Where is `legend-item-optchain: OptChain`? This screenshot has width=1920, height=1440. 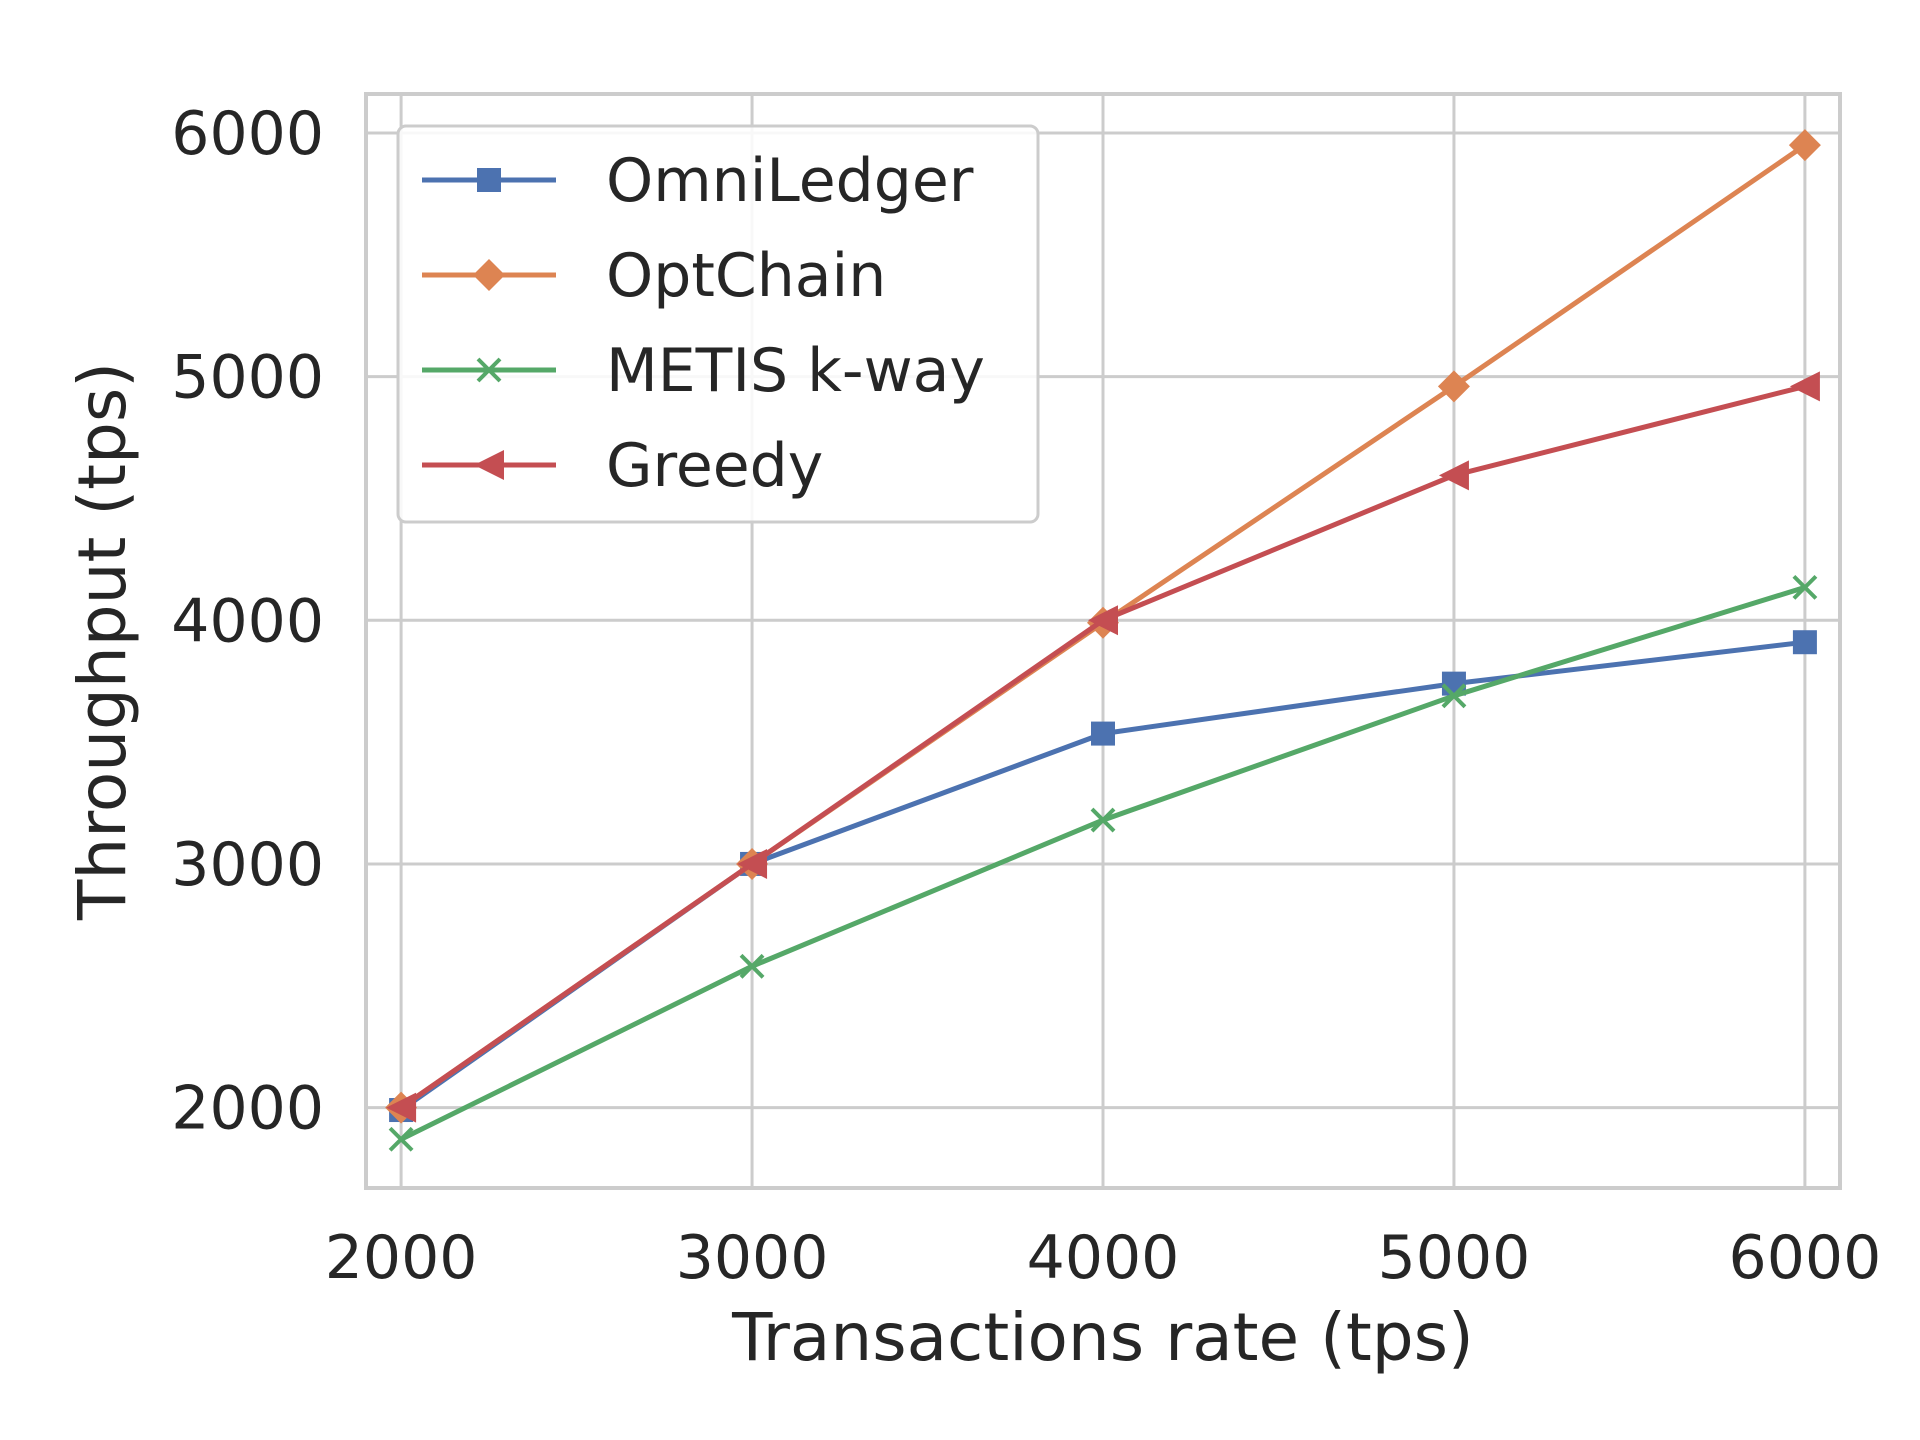
legend-item-optchain: OptChain is located at coordinates (654, 276).